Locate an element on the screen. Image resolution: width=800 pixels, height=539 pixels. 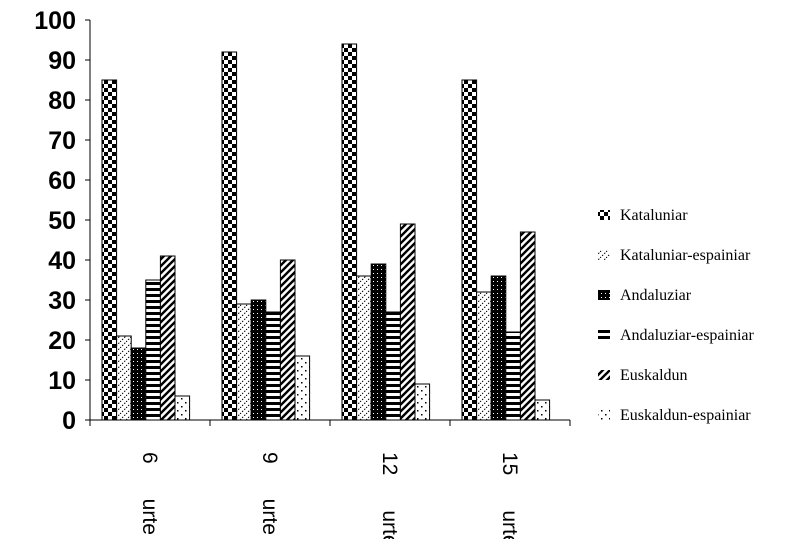
category-label: 15 urte is located at coordinates (509, 495).